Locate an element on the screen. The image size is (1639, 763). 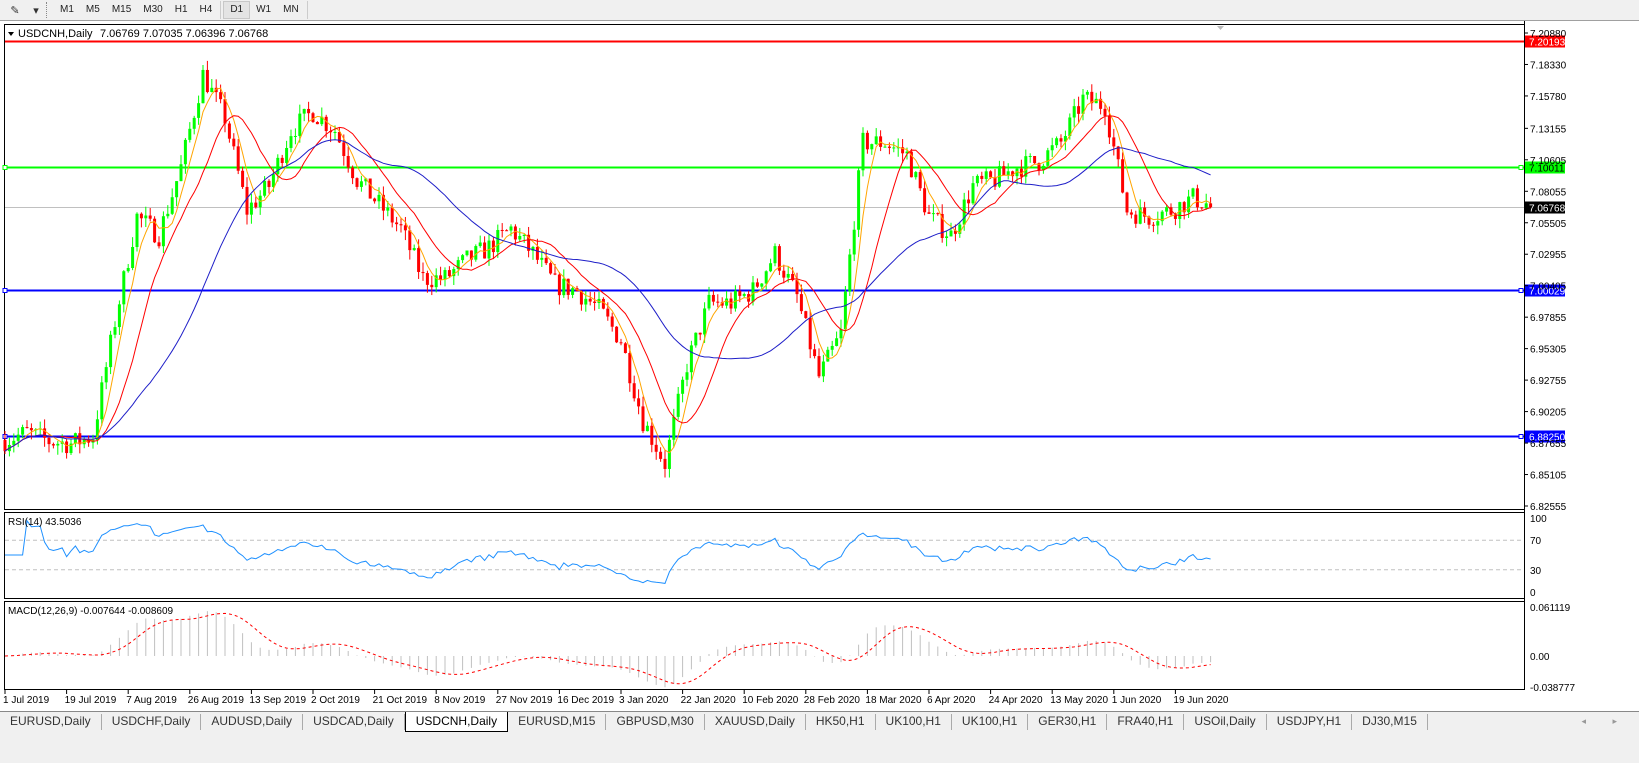
tab-audusd-daily: AUDUSD,Daily is located at coordinates (252, 722).